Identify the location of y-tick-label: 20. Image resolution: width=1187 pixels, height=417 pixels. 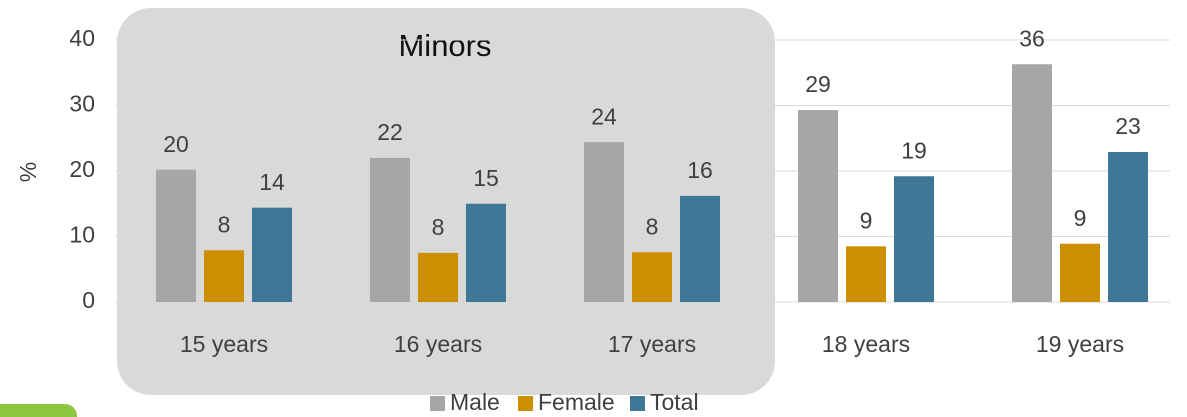
(82, 169).